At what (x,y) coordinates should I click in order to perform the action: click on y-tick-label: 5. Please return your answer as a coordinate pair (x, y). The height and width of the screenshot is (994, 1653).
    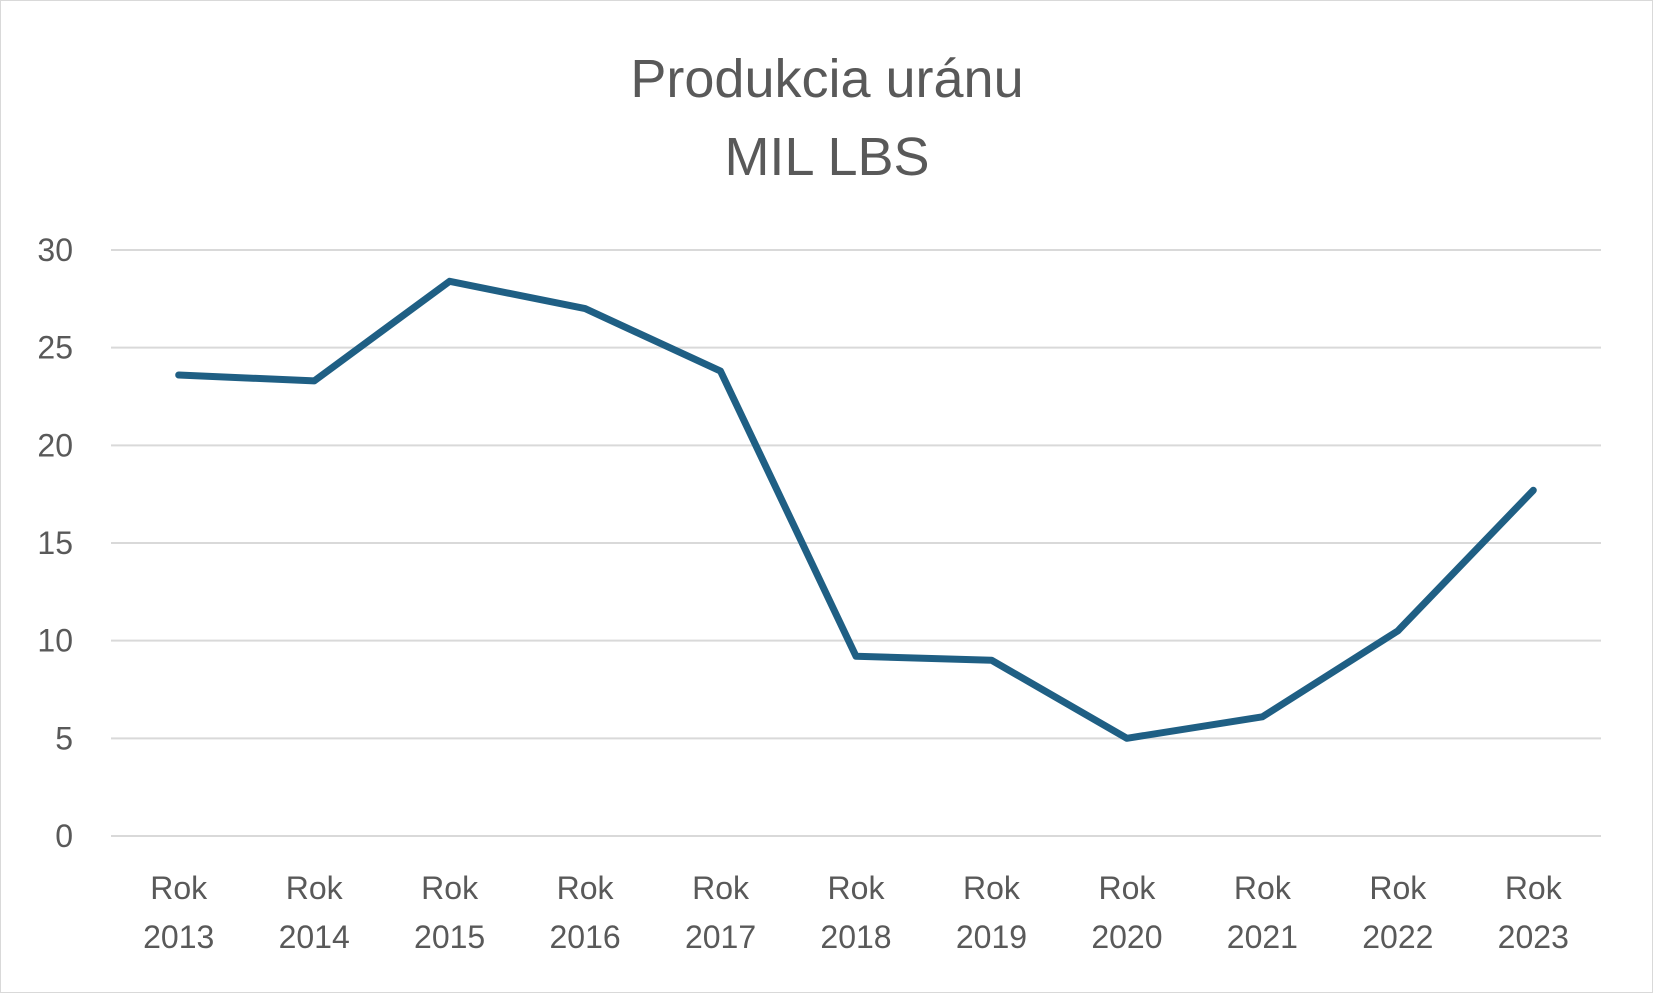
    Looking at the image, I should click on (64, 738).